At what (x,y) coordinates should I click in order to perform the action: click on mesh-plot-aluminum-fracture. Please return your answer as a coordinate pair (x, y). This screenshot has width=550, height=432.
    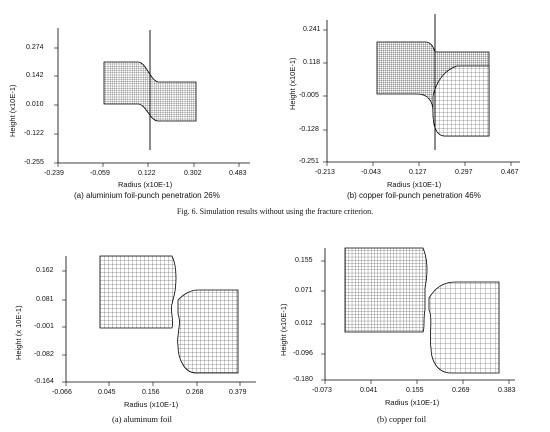
    Looking at the image, I should click on (159, 320).